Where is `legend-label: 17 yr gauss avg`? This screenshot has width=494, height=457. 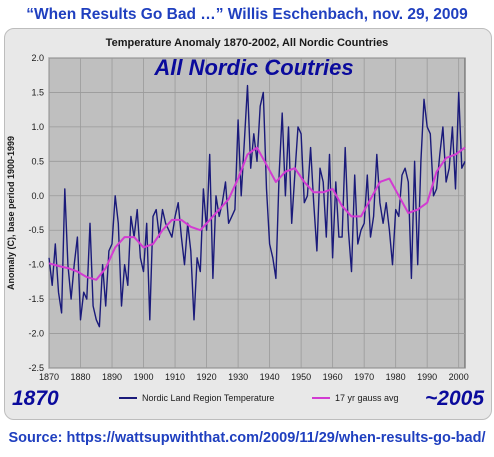 legend-label: 17 yr gauss avg is located at coordinates (367, 398).